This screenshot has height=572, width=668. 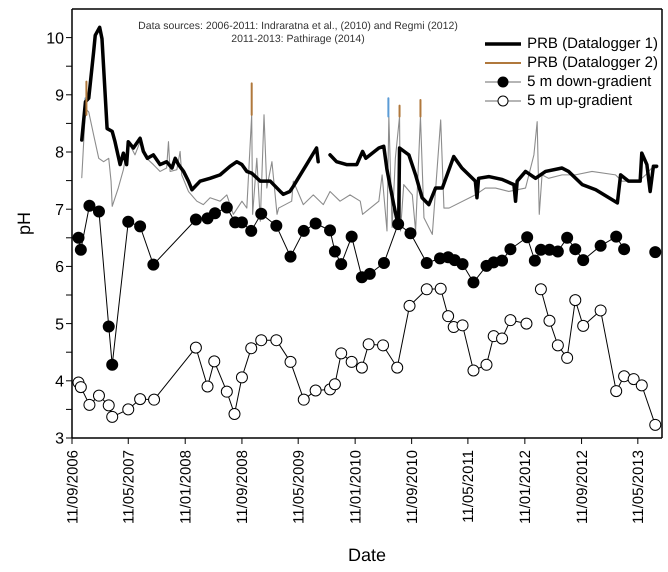 I want to click on x-tick-label: 11/01/2012, so click(x=525, y=487).